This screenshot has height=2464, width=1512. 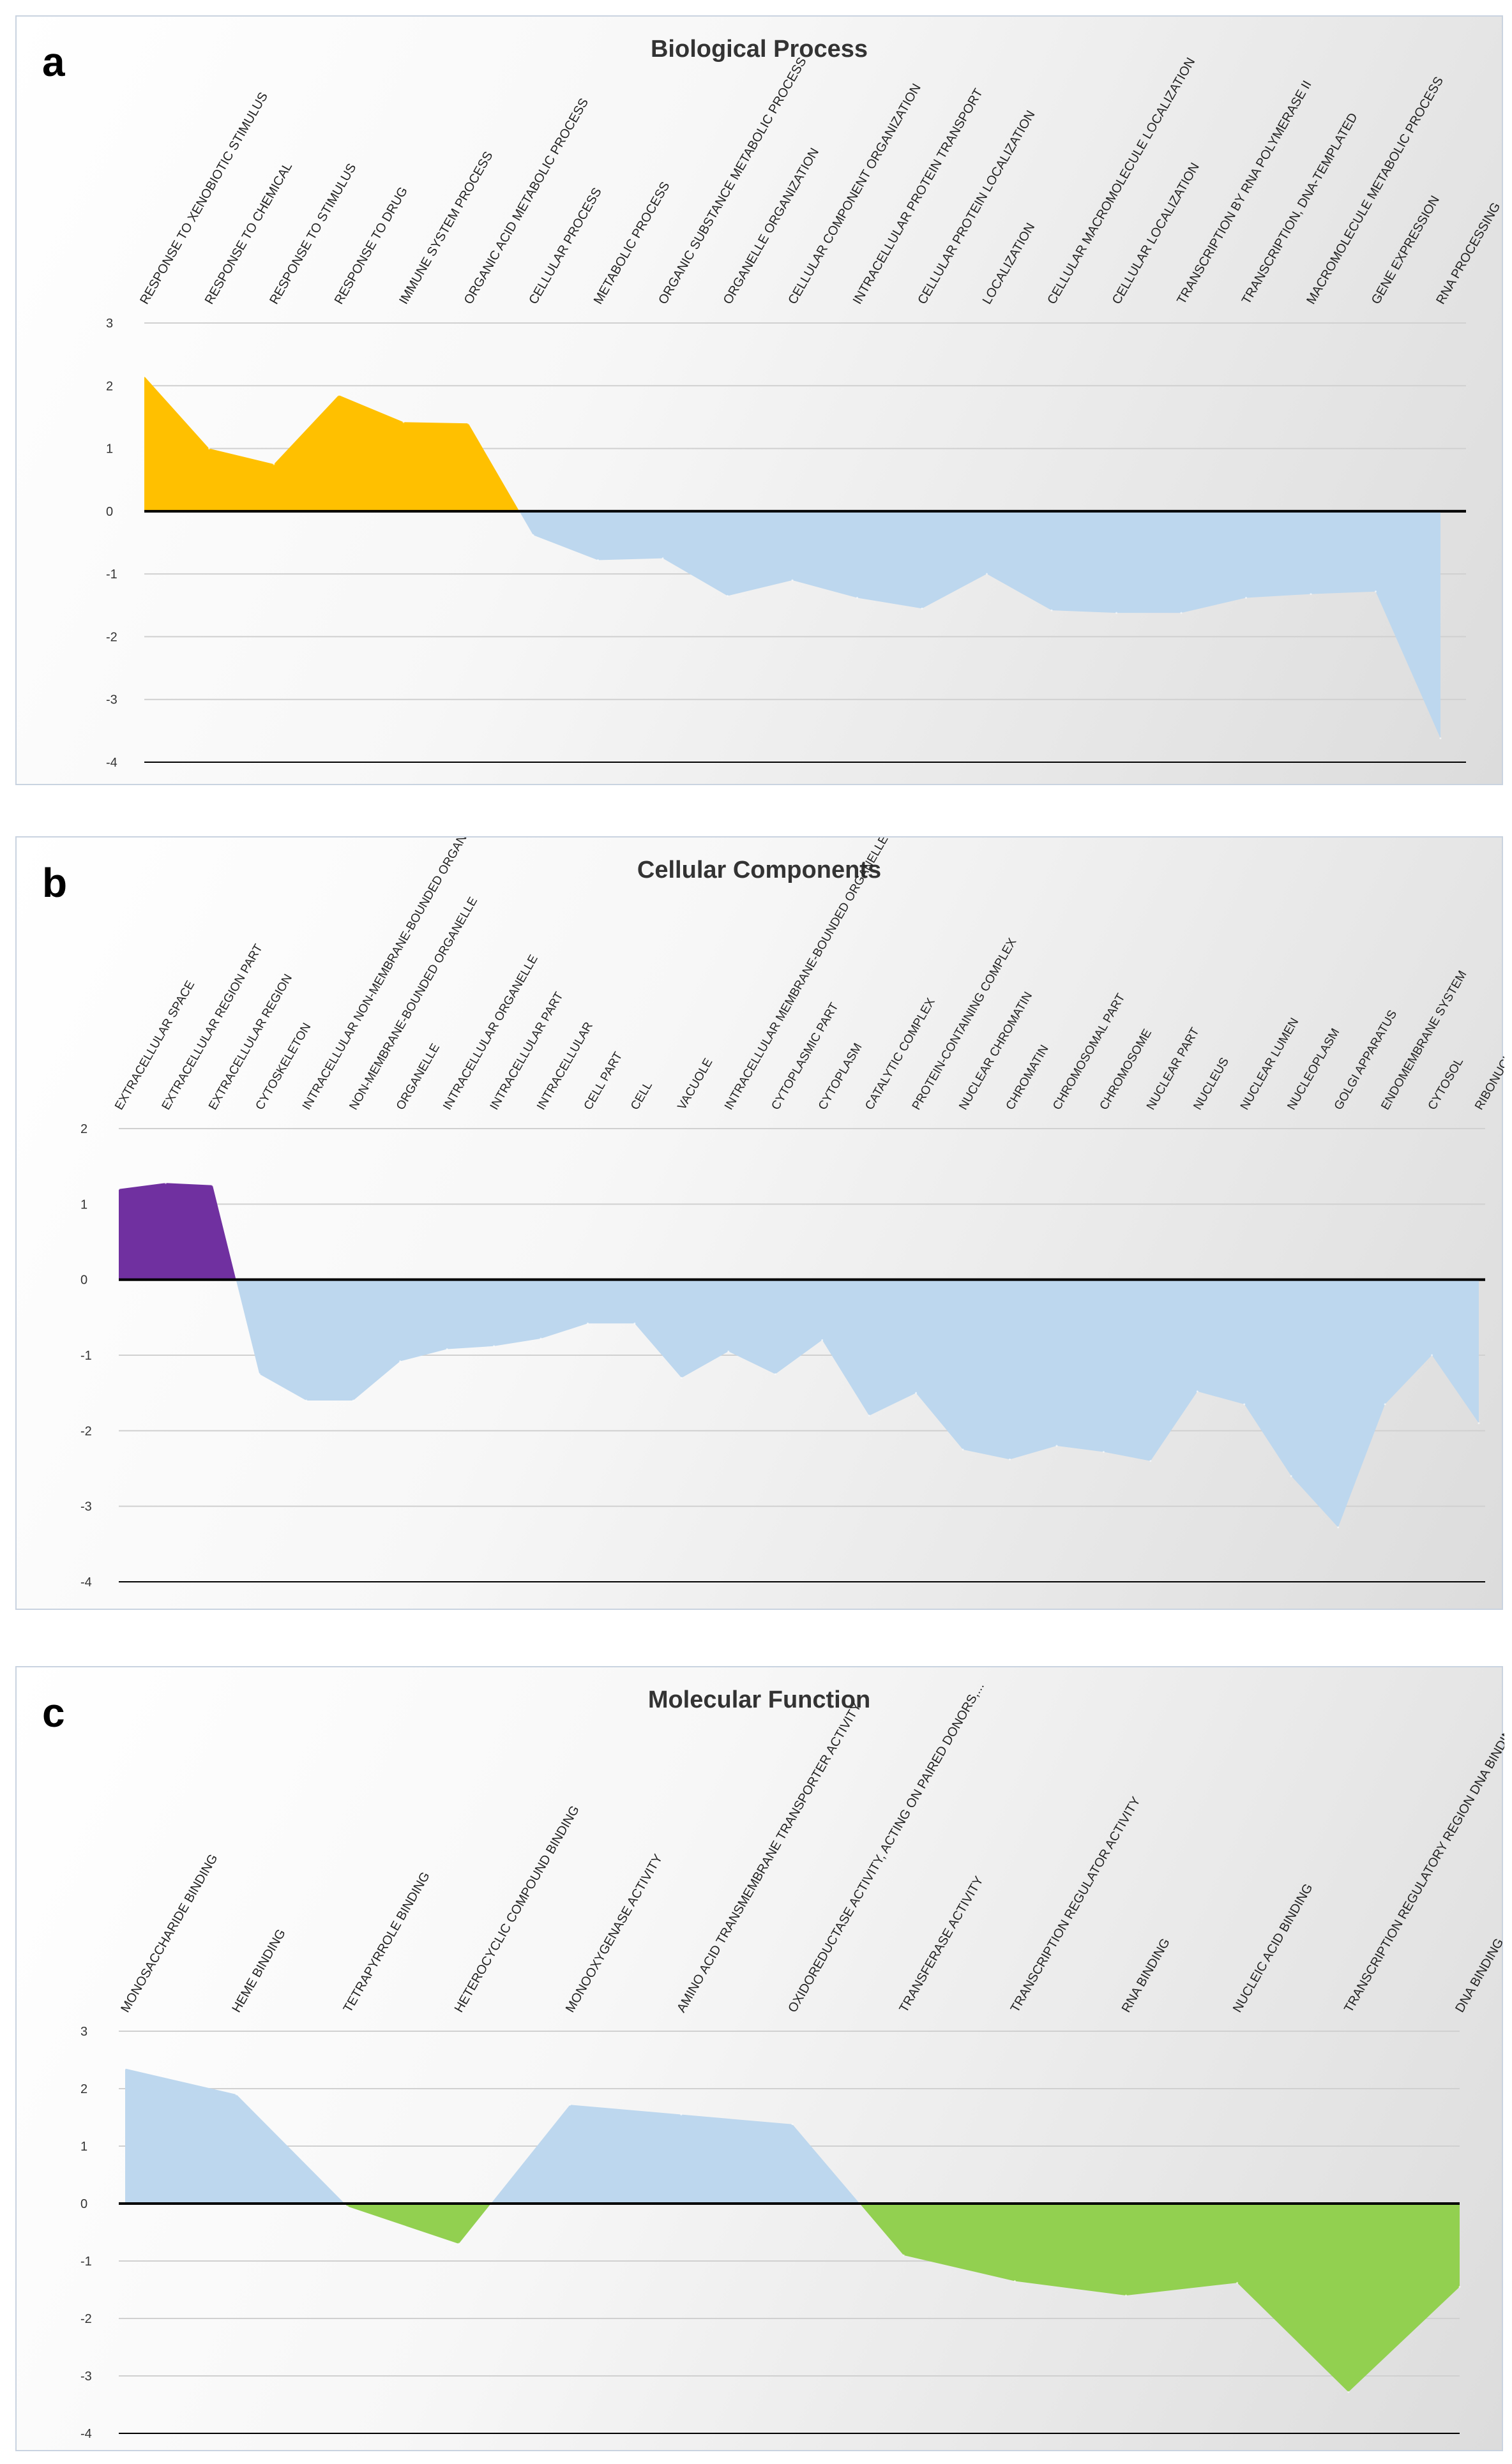 What do you see at coordinates (641, 1096) in the screenshot?
I see `category-label: CELL` at bounding box center [641, 1096].